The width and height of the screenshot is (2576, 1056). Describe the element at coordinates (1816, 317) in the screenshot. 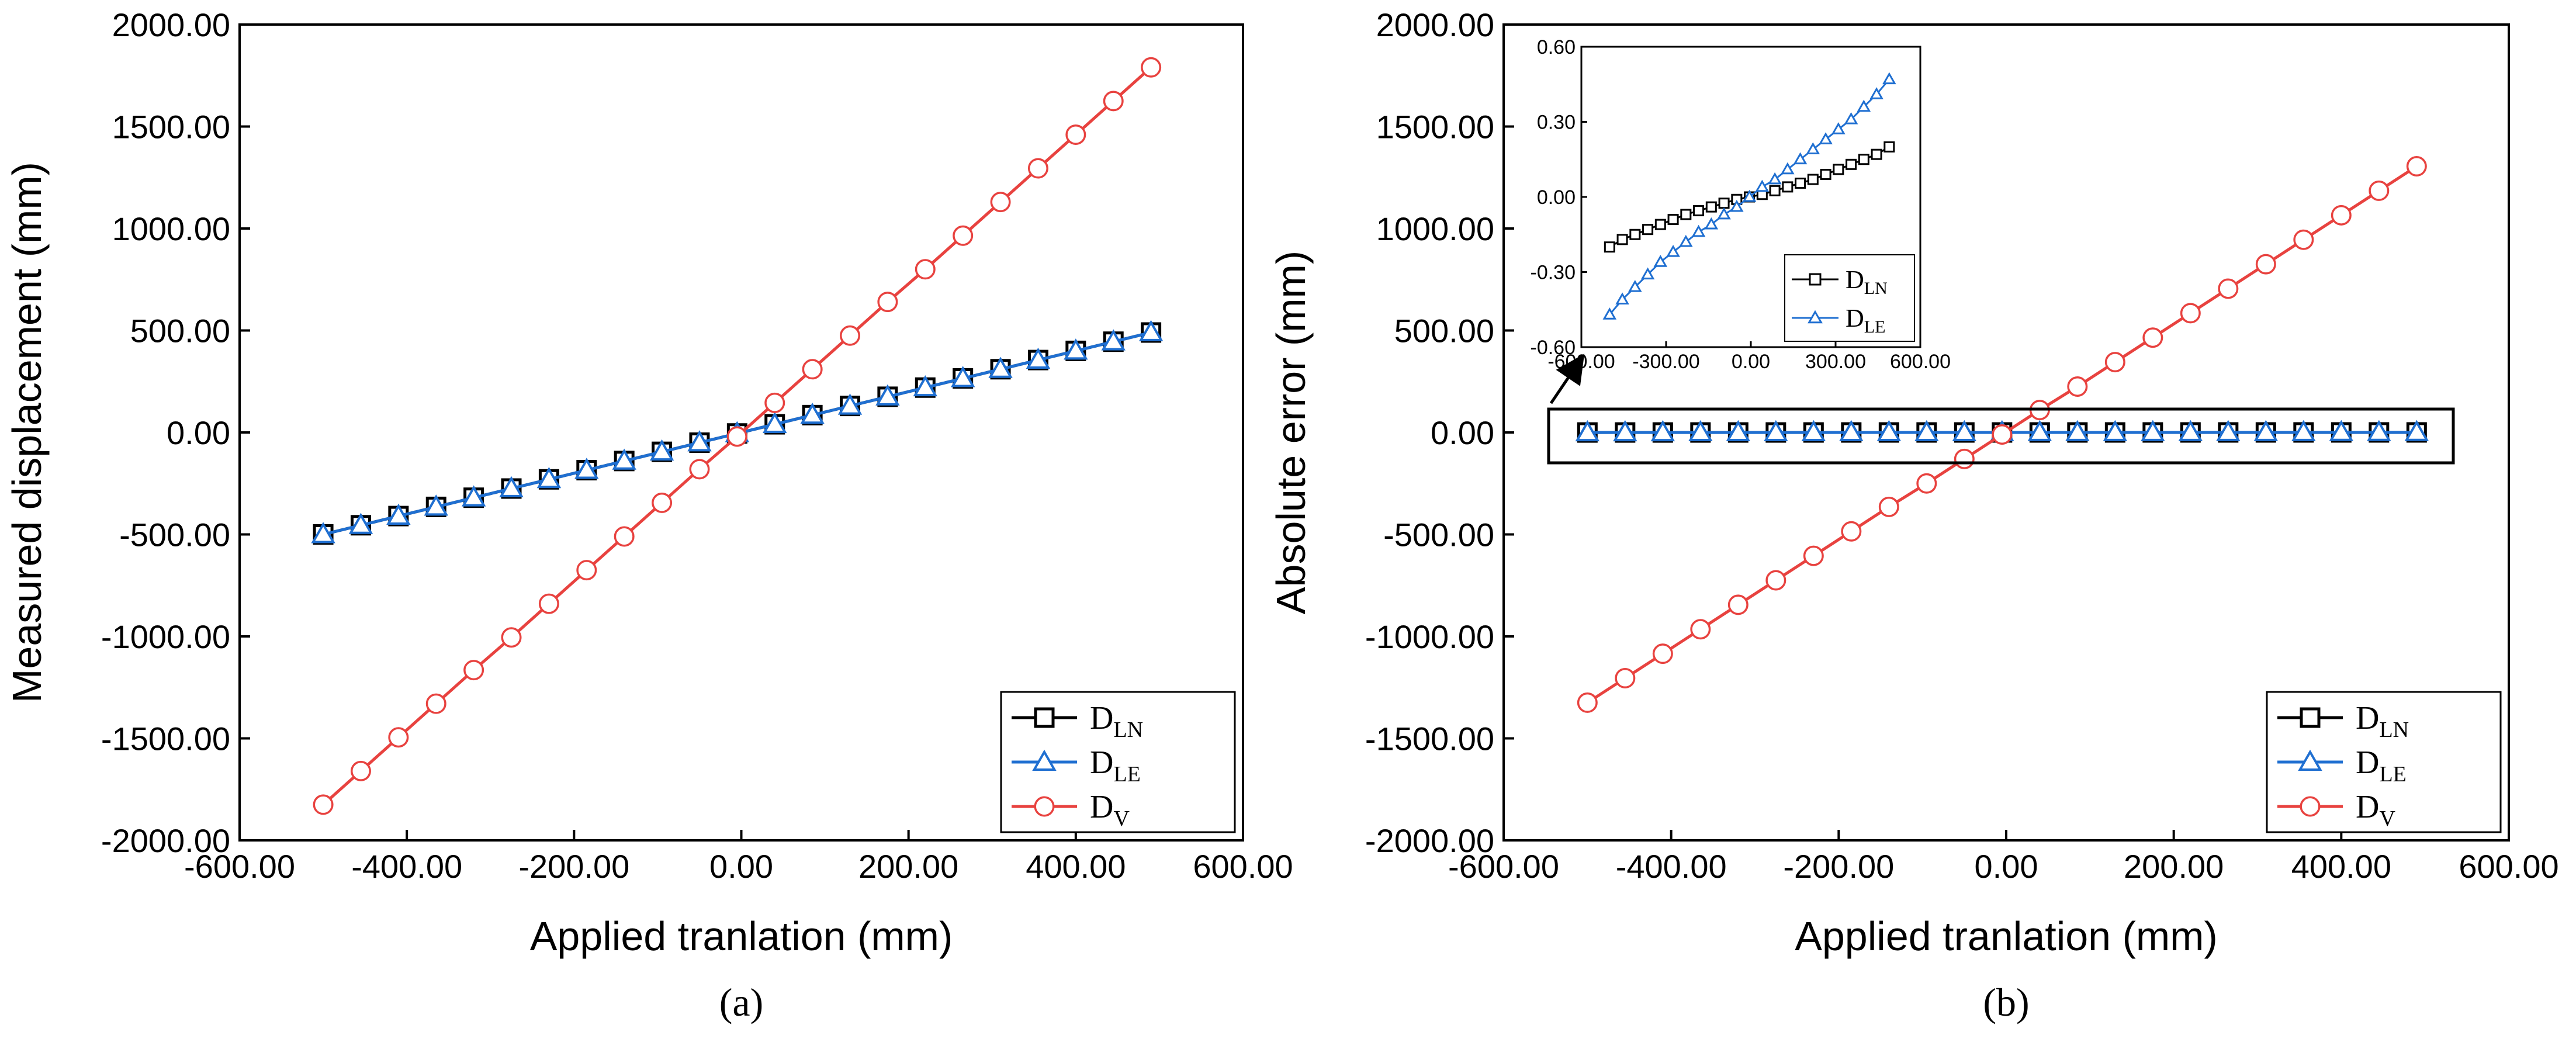

I see `inset-legend-marker` at that location.